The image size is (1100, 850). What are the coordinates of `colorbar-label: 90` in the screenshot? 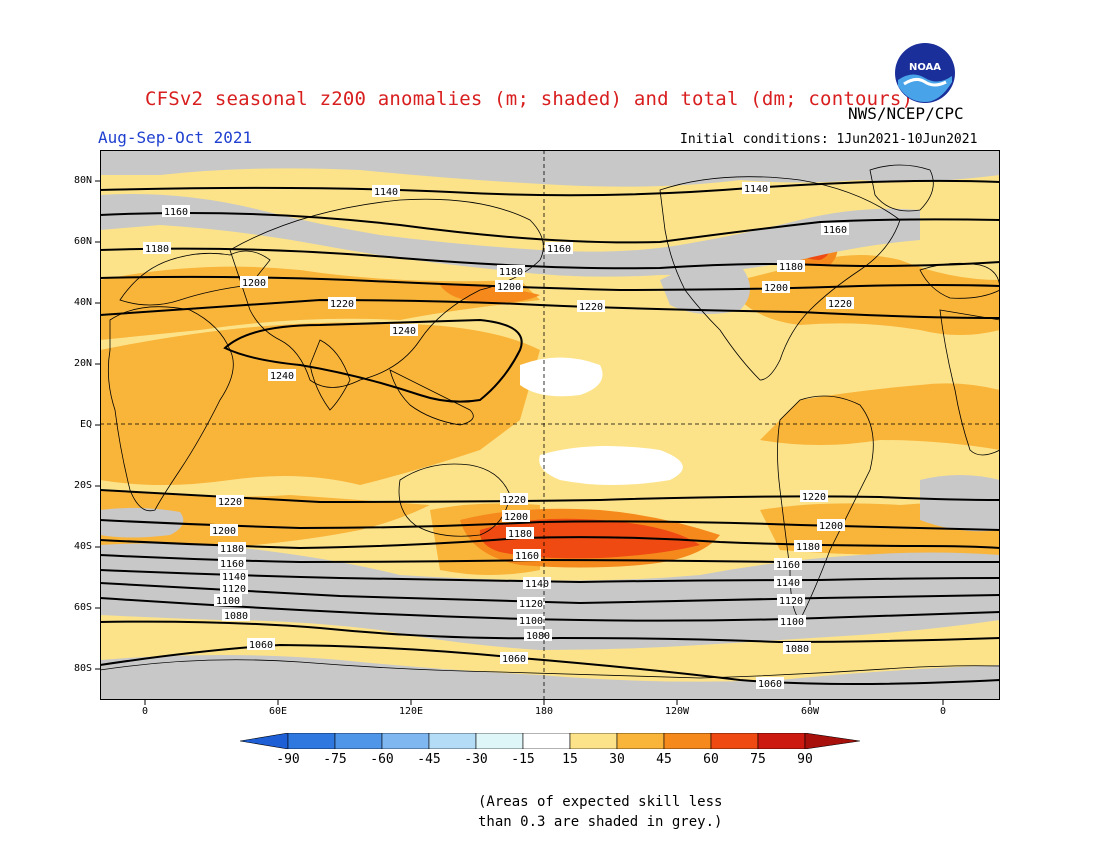 It's located at (805, 759).